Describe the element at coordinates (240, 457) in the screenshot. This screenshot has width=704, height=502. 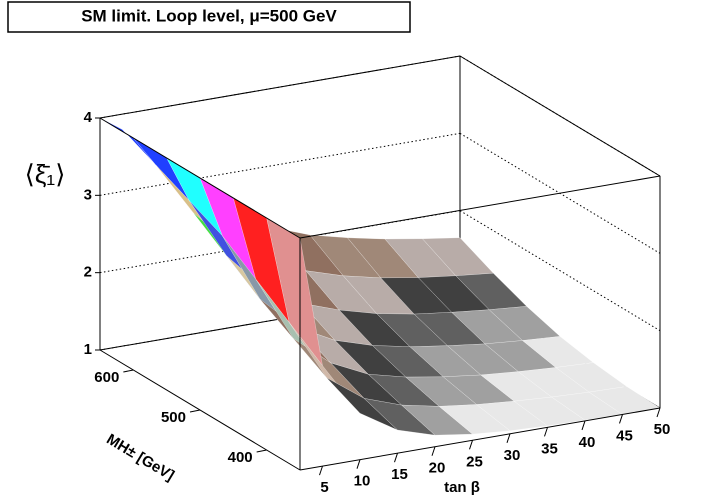
I see `y-tick-label: 400` at that location.